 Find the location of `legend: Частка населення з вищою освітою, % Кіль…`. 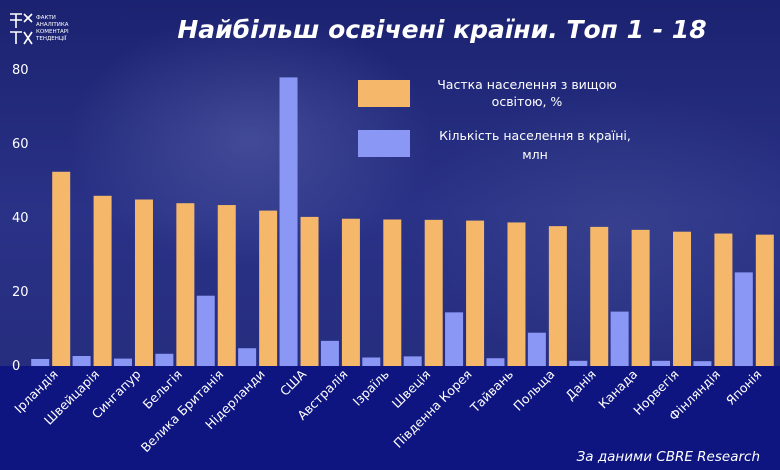

legend: Частка населення з вищою освітою, % Кіль… is located at coordinates (494, 119).